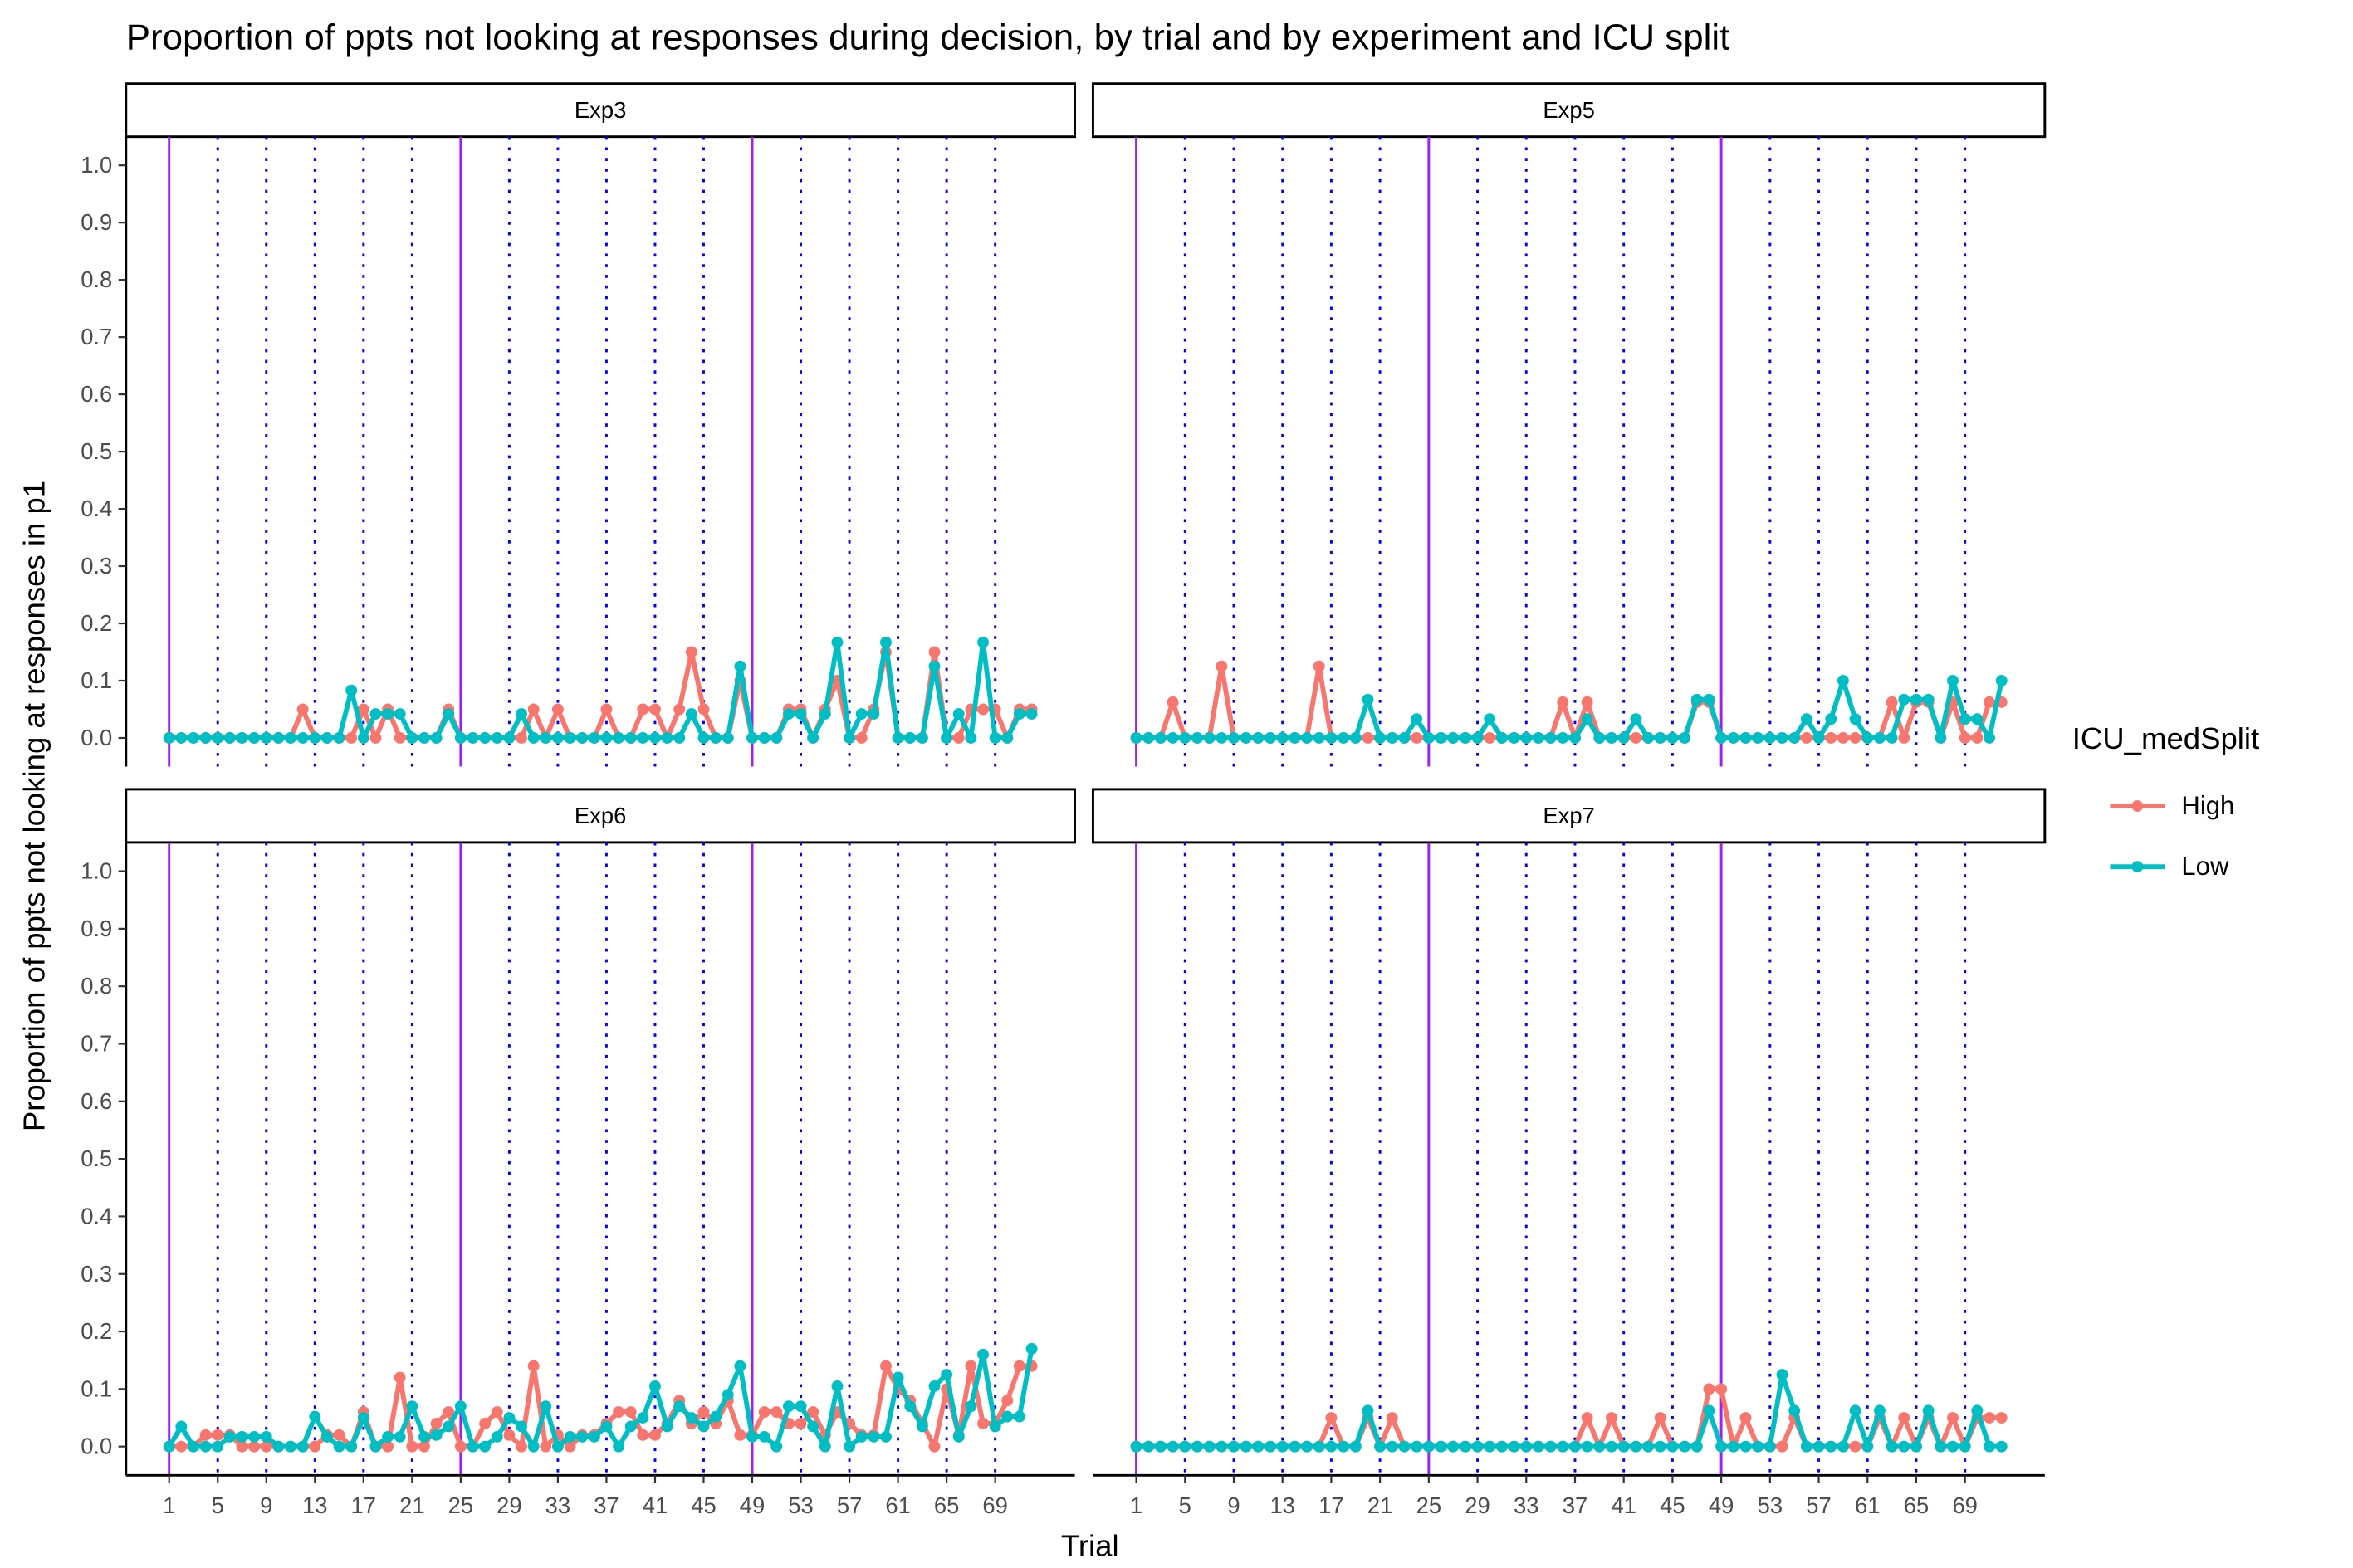 The image size is (2353, 1568). What do you see at coordinates (266, 1505) in the screenshot?
I see `x-tick-label: 9` at bounding box center [266, 1505].